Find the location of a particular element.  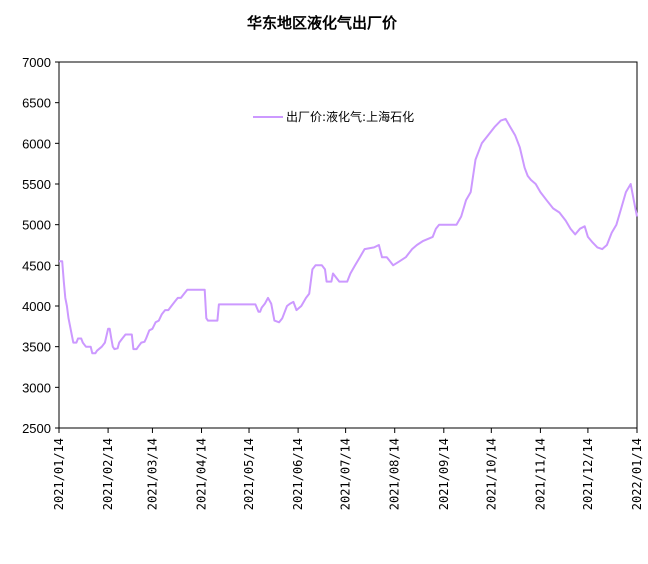

y-tick-label: 4000 is located at coordinates (36, 306).